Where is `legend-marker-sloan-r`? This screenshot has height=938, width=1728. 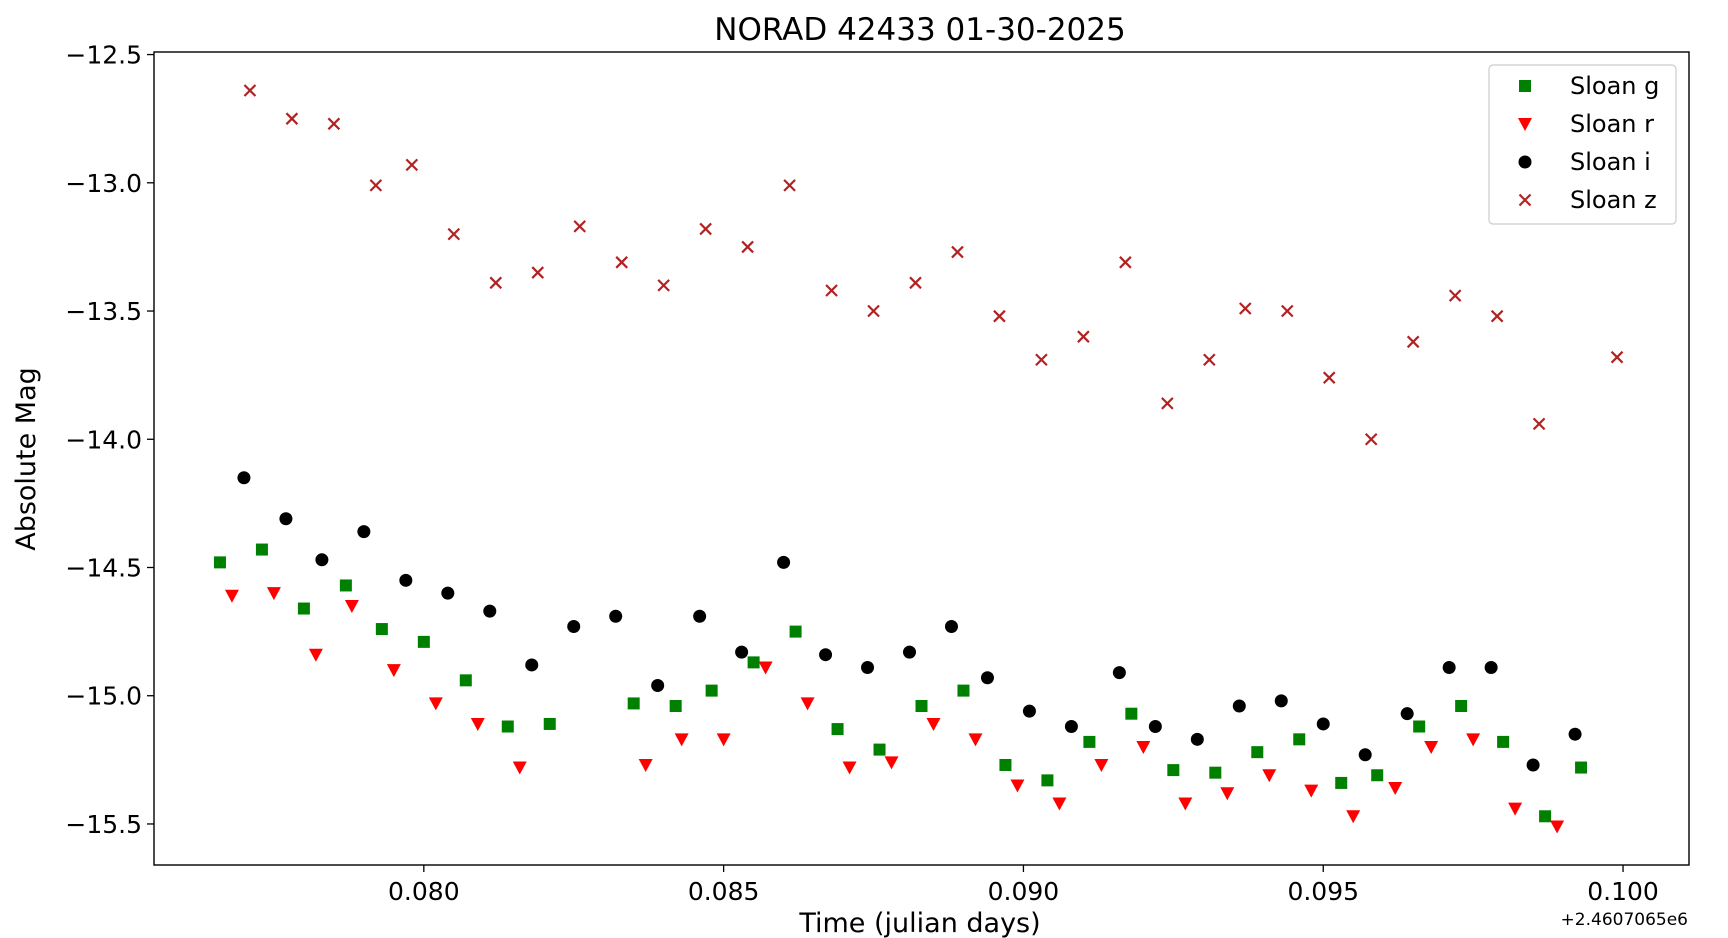 legend-marker-sloan-r is located at coordinates (1525, 124).